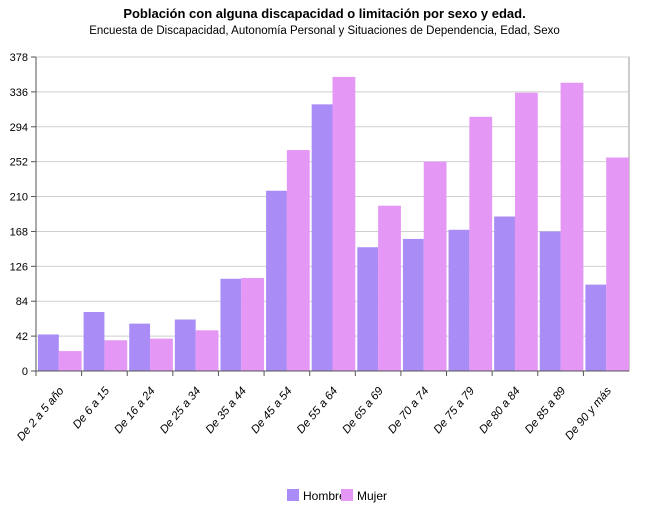 The image size is (649, 510). I want to click on y-tick-labels: 0 42 84 126 168 210 252 294 336 378, so click(19, 215).